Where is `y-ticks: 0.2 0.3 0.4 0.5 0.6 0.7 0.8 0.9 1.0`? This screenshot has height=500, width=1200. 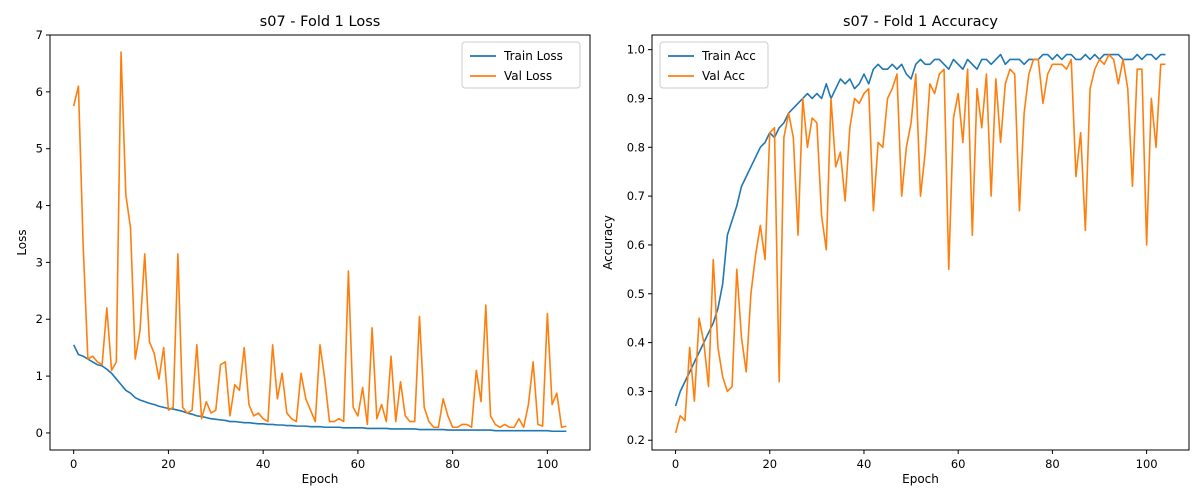
y-ticks: 0.2 0.3 0.4 0.5 0.6 0.7 0.8 0.9 1.0 is located at coordinates (639, 245).